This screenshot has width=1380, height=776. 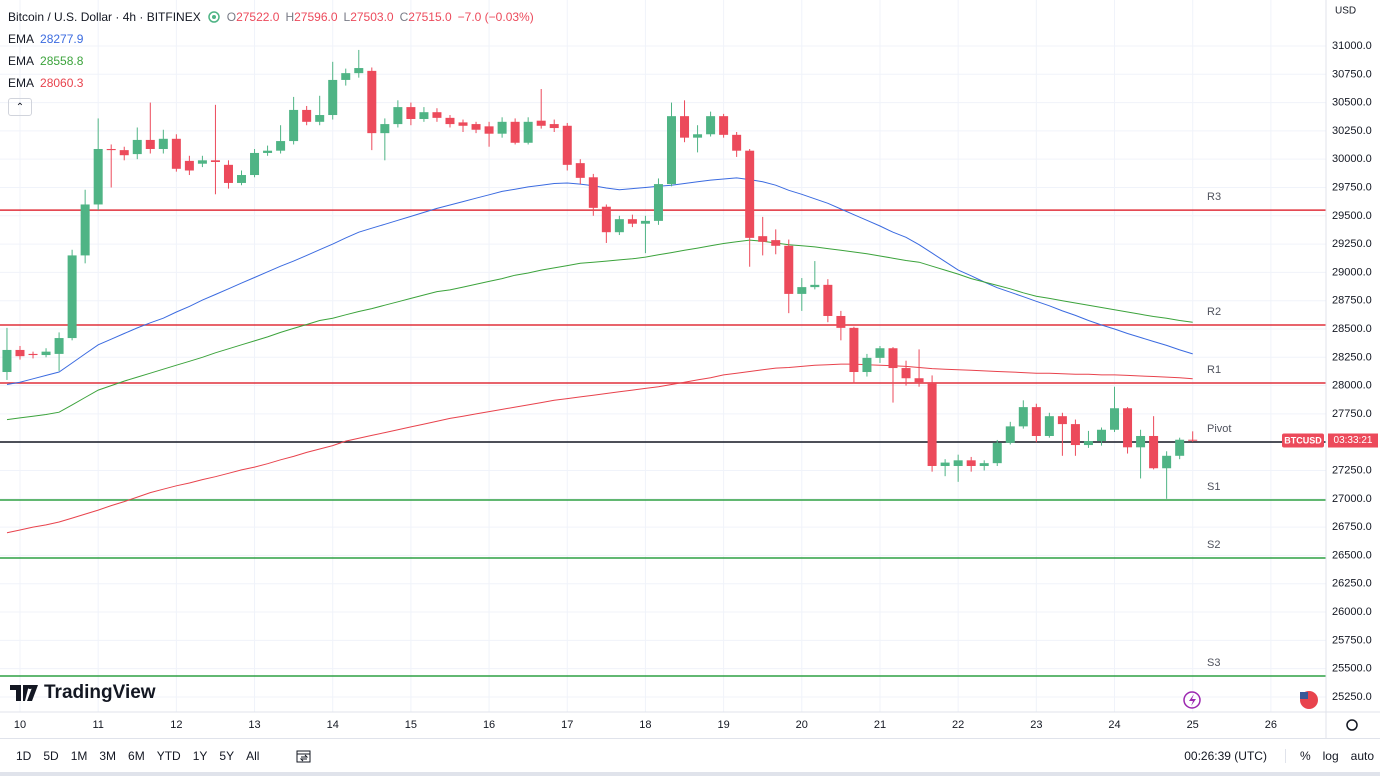 What do you see at coordinates (62, 39) in the screenshot?
I see `ema-value: 28277.9` at bounding box center [62, 39].